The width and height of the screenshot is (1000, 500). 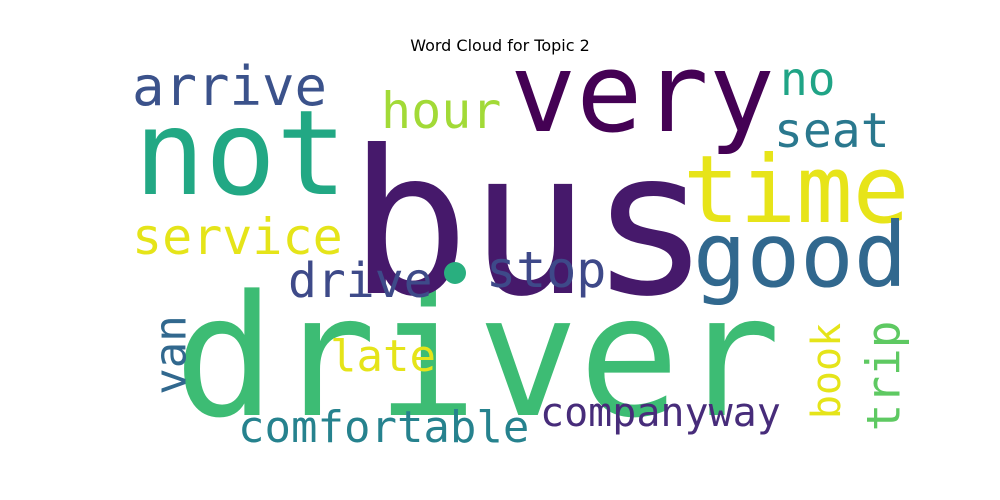 What do you see at coordinates (441, 111) in the screenshot?
I see `word-hour: hour` at bounding box center [441, 111].